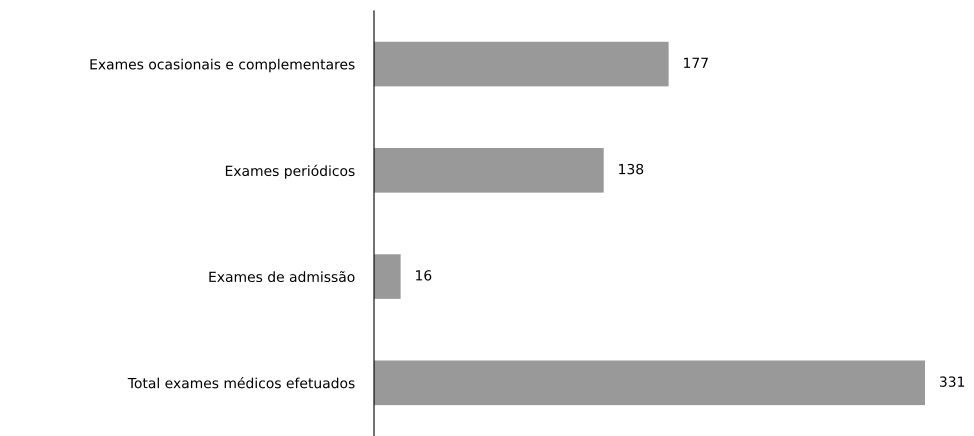 Image resolution: width=974 pixels, height=436 pixels. What do you see at coordinates (222, 65) in the screenshot?
I see `y-tick-label: Exames ocasionais e complementares` at bounding box center [222, 65].